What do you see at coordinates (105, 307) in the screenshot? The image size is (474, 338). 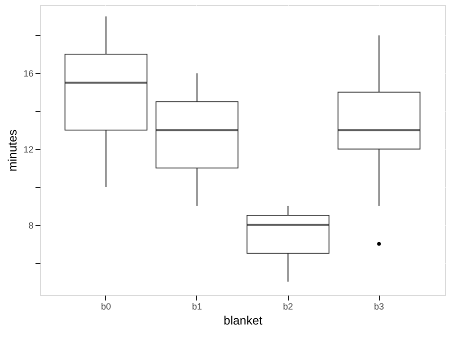 I see `x-tick-label: b0` at bounding box center [105, 307].